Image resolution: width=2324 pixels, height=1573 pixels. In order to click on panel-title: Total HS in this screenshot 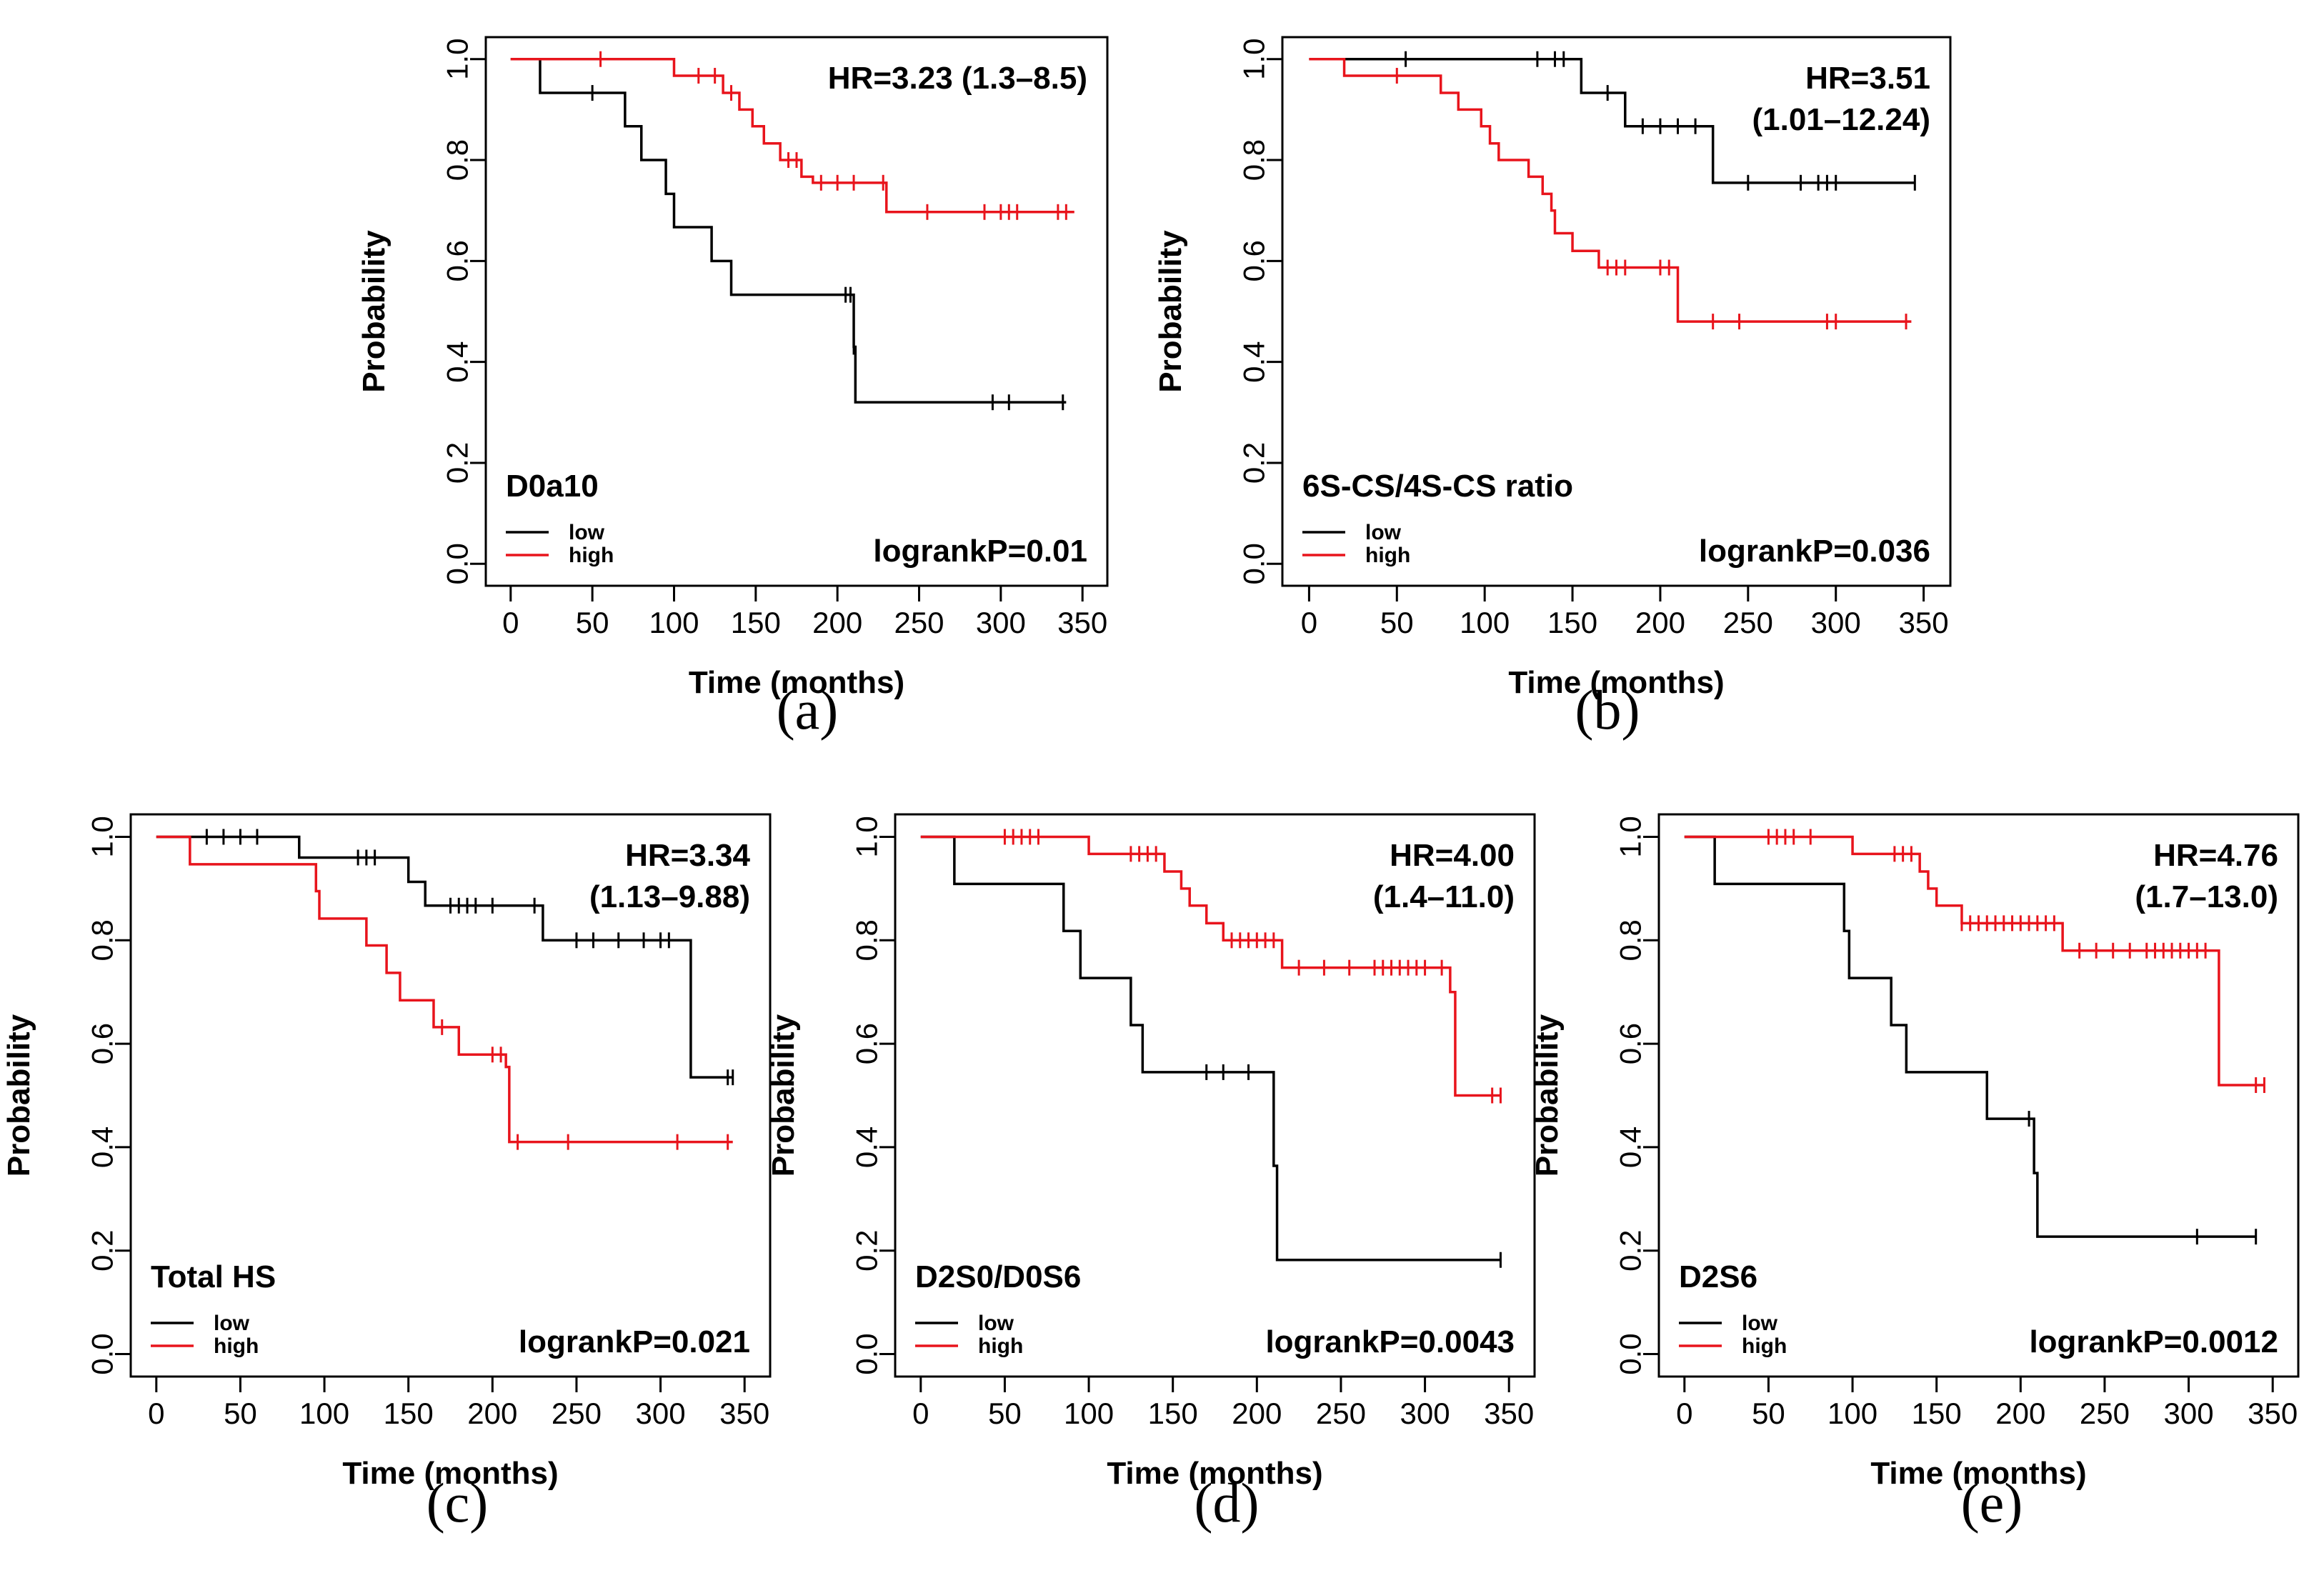, I will do `click(213, 1276)`.